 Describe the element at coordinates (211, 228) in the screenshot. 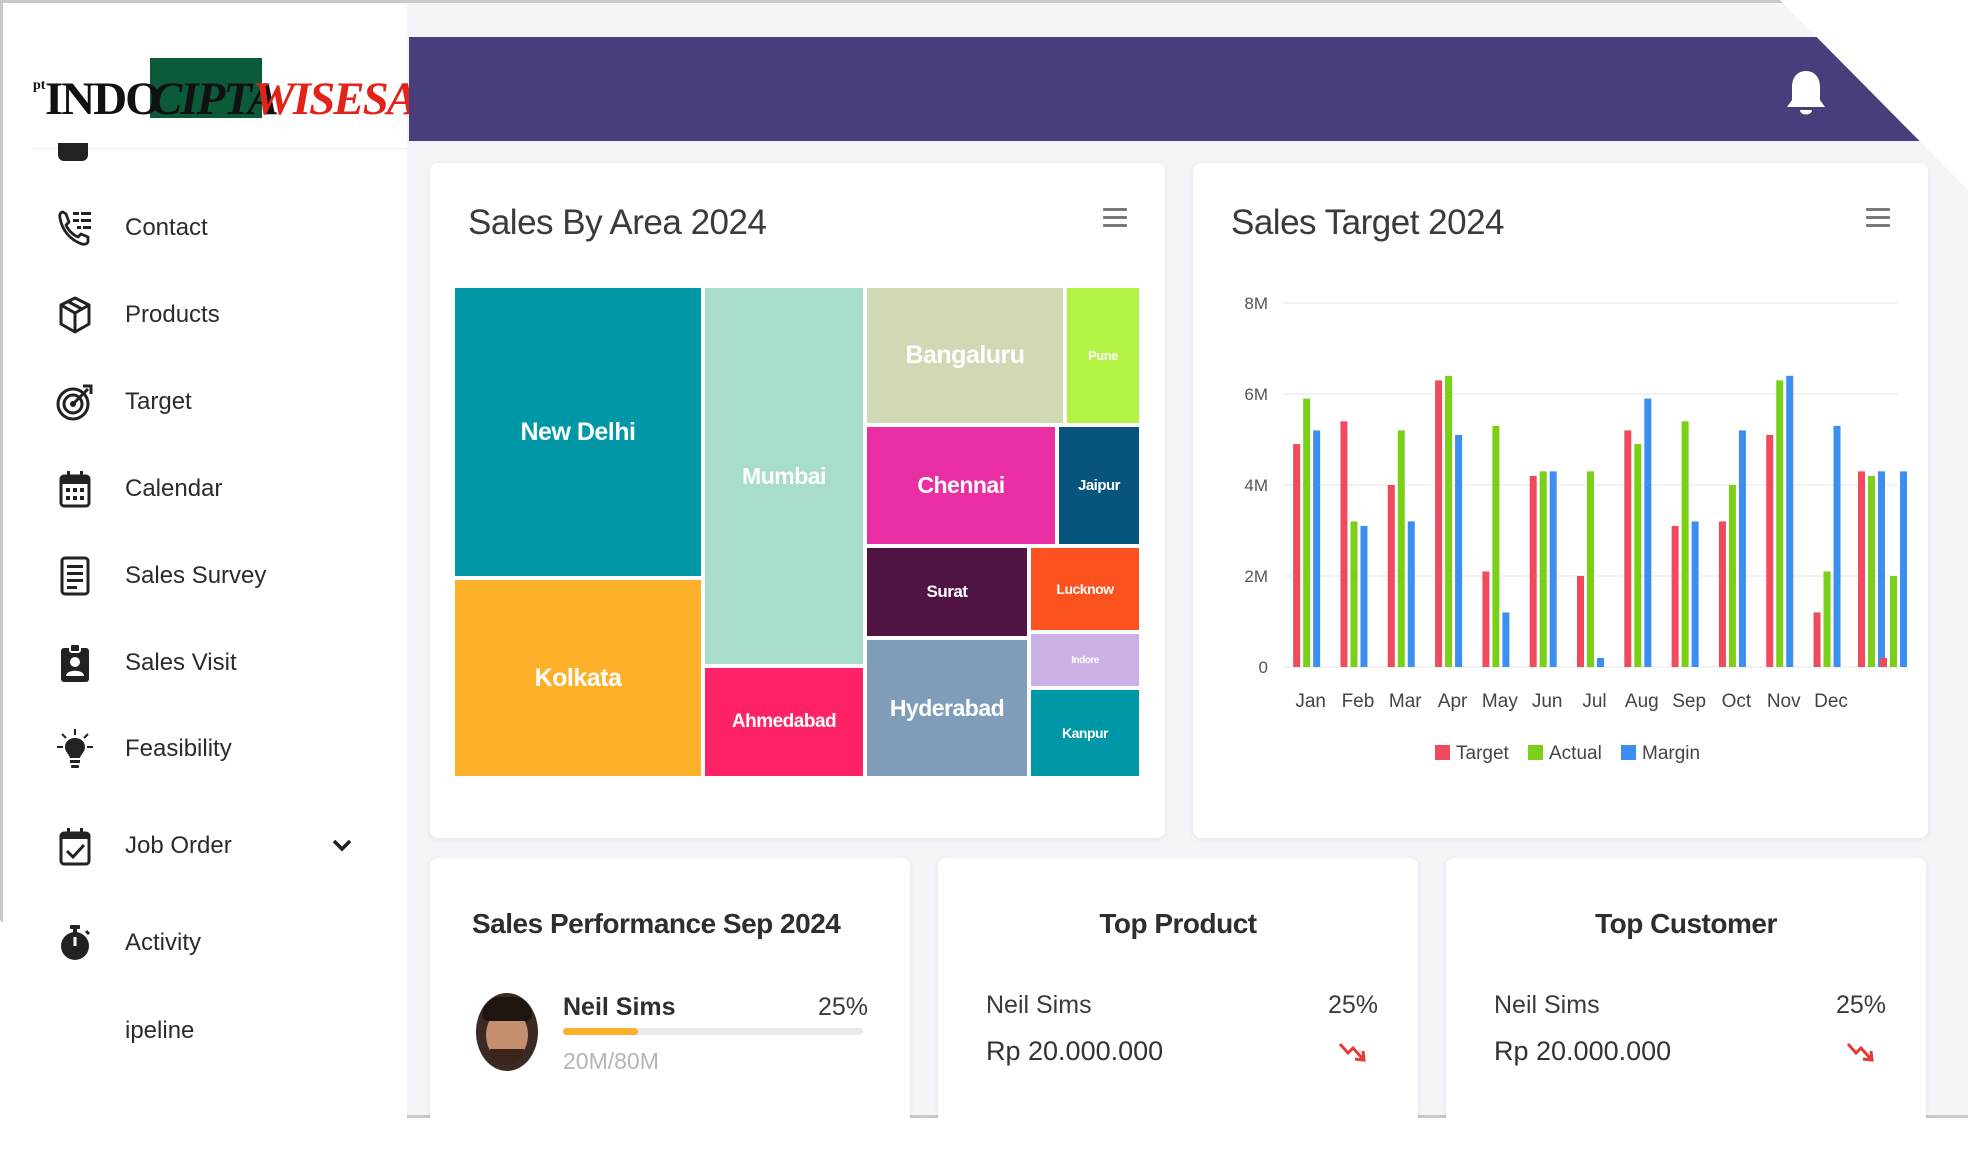

I see `sidebar-item-contact: Contact` at that location.